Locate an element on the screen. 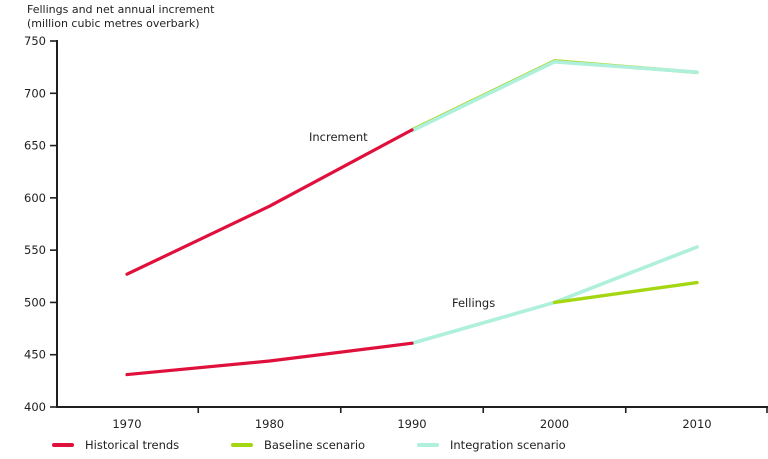 Image resolution: width=768 pixels, height=459 pixels. legend-swatch-integration-scenario is located at coordinates (428, 445).